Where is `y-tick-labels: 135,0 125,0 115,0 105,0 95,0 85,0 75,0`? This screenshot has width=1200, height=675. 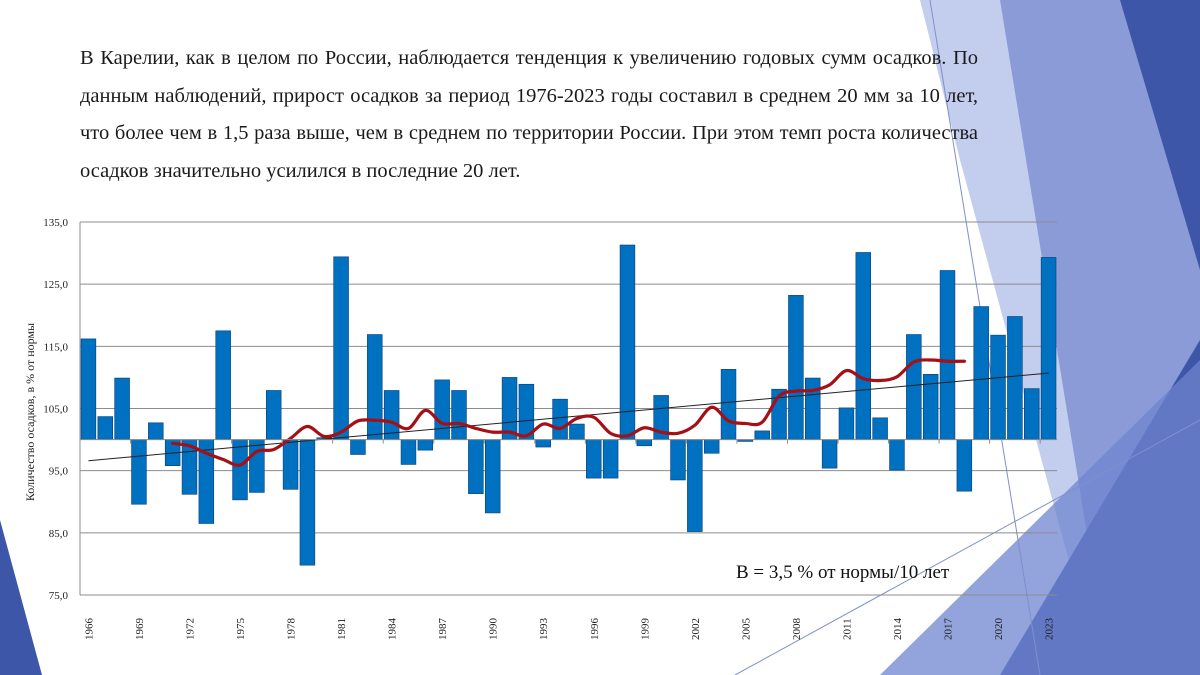
y-tick-labels: 135,0 125,0 115,0 105,0 95,0 85,0 75,0 is located at coordinates (55, 409).